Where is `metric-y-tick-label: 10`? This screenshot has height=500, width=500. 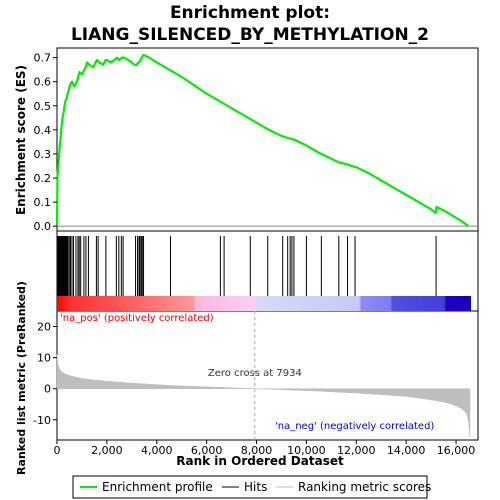 metric-y-tick-label: 10 is located at coordinates (44, 358).